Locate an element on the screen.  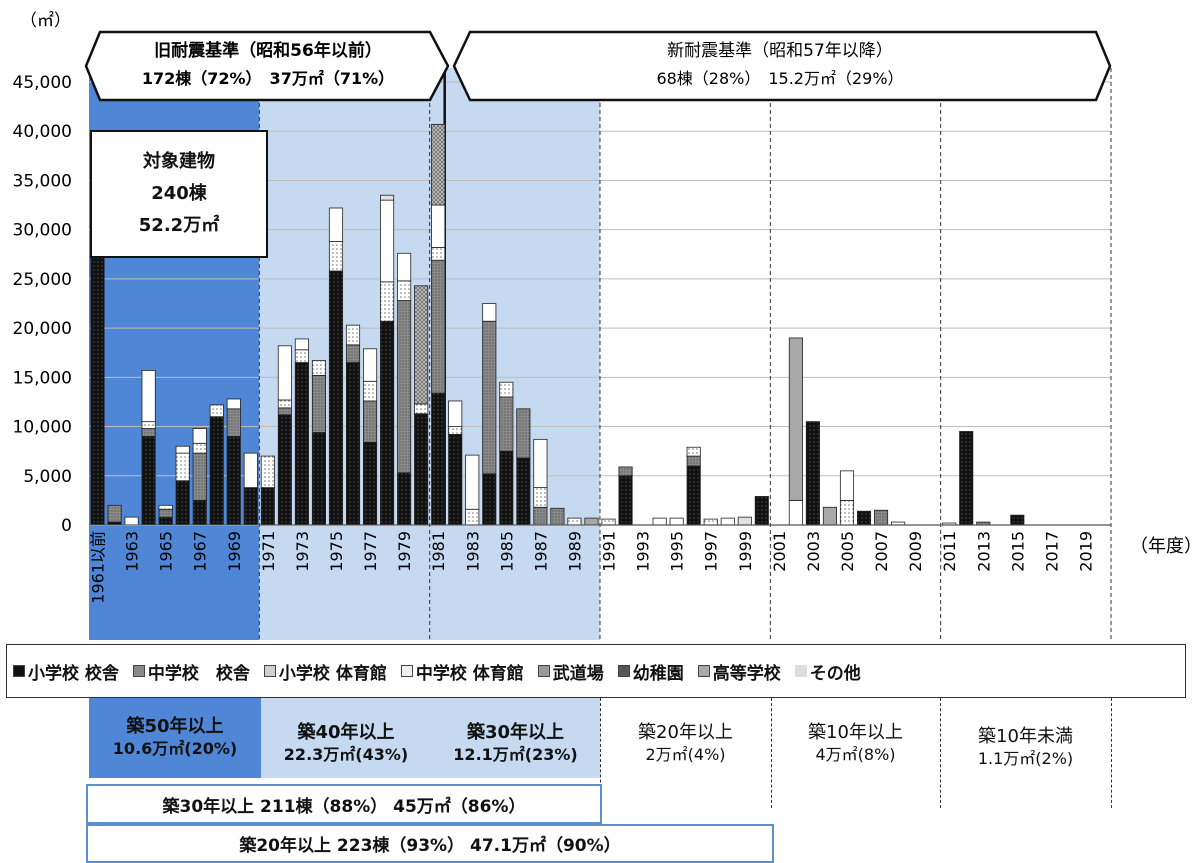
y-tick-label: 40,000 is located at coordinates (42, 132).